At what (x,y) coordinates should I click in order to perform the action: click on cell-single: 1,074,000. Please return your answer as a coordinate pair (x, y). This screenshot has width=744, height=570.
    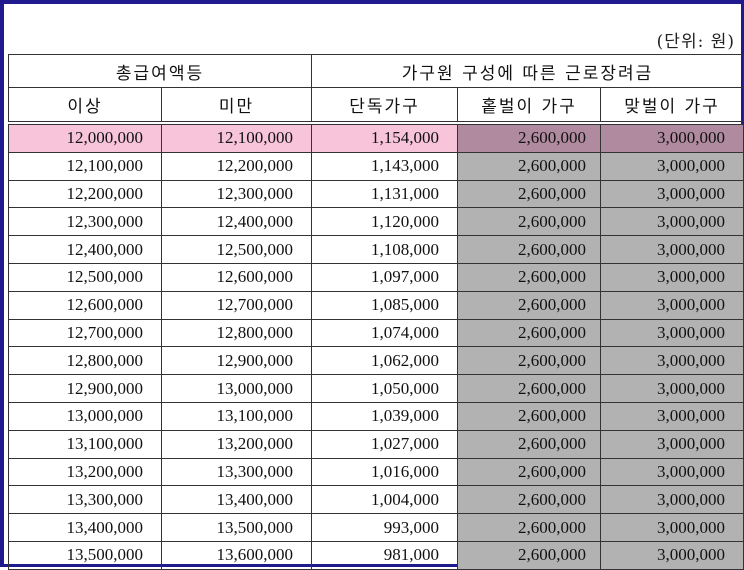
    Looking at the image, I should click on (385, 333).